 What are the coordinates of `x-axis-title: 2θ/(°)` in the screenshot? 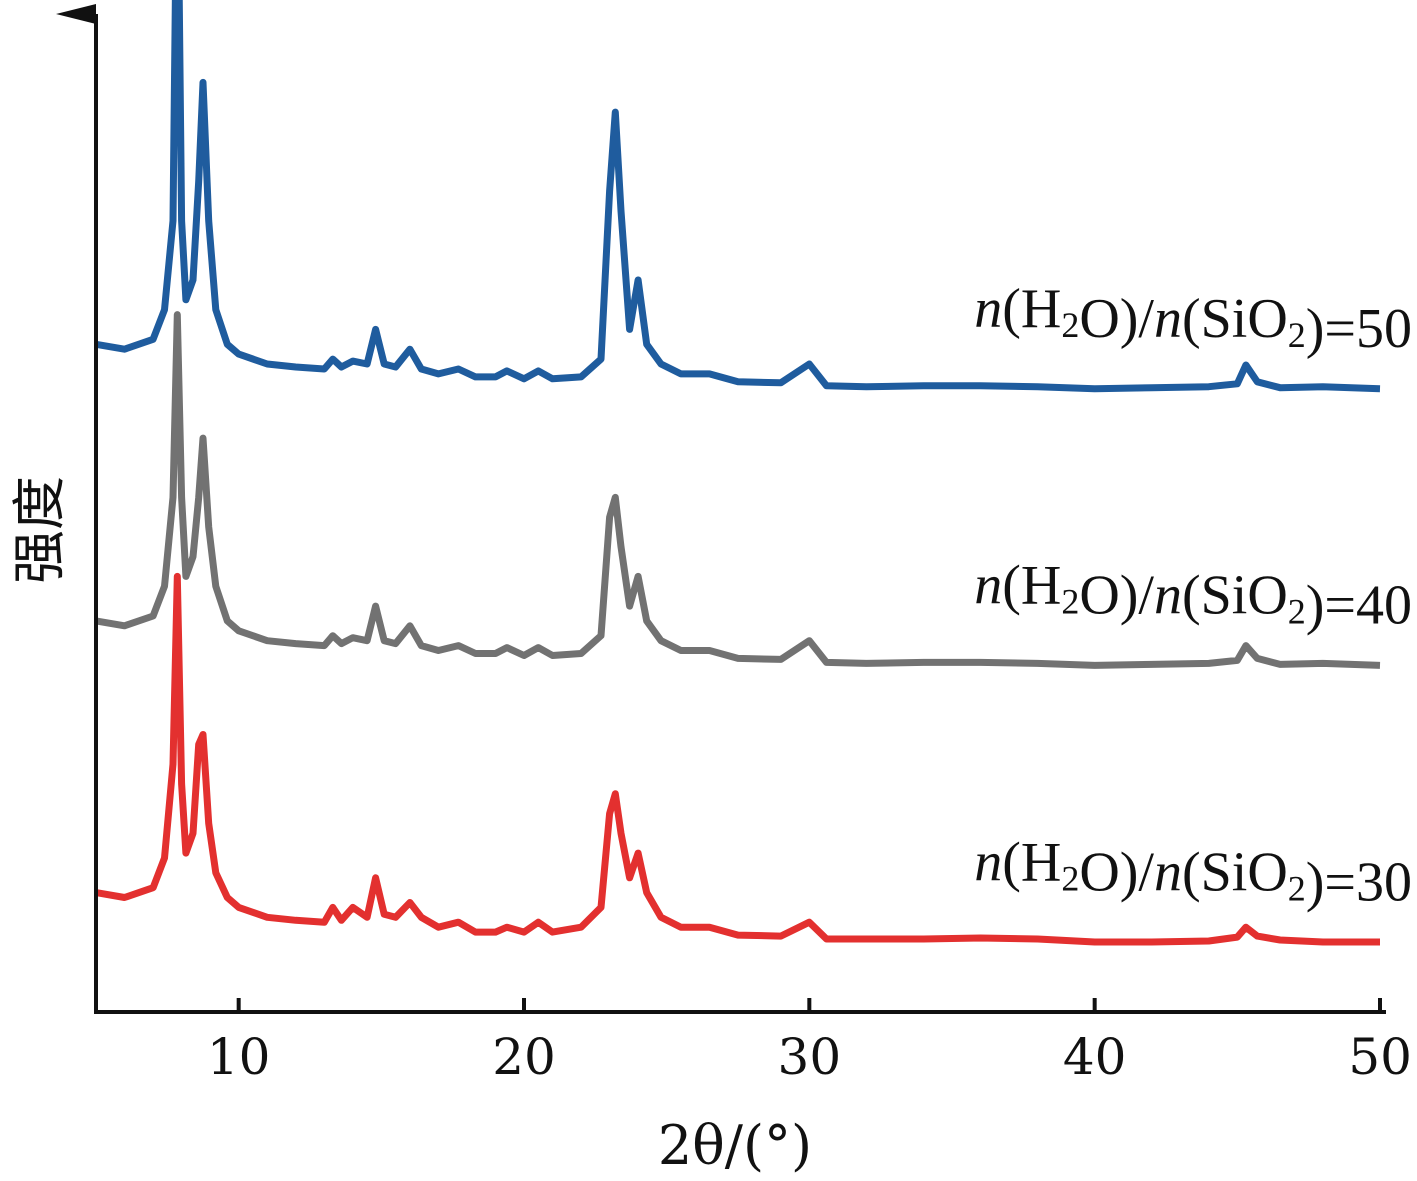 It's located at (735, 1145).